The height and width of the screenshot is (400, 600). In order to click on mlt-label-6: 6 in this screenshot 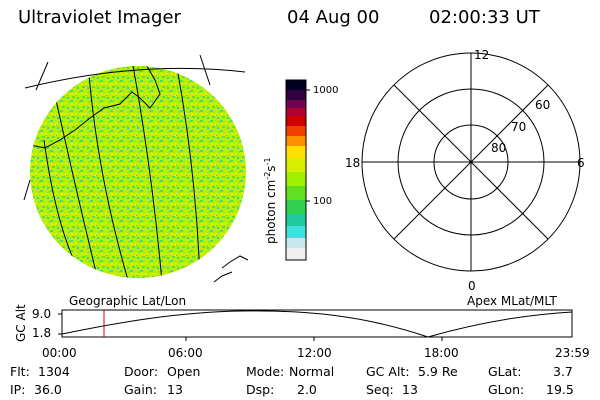, I will do `click(581, 163)`.